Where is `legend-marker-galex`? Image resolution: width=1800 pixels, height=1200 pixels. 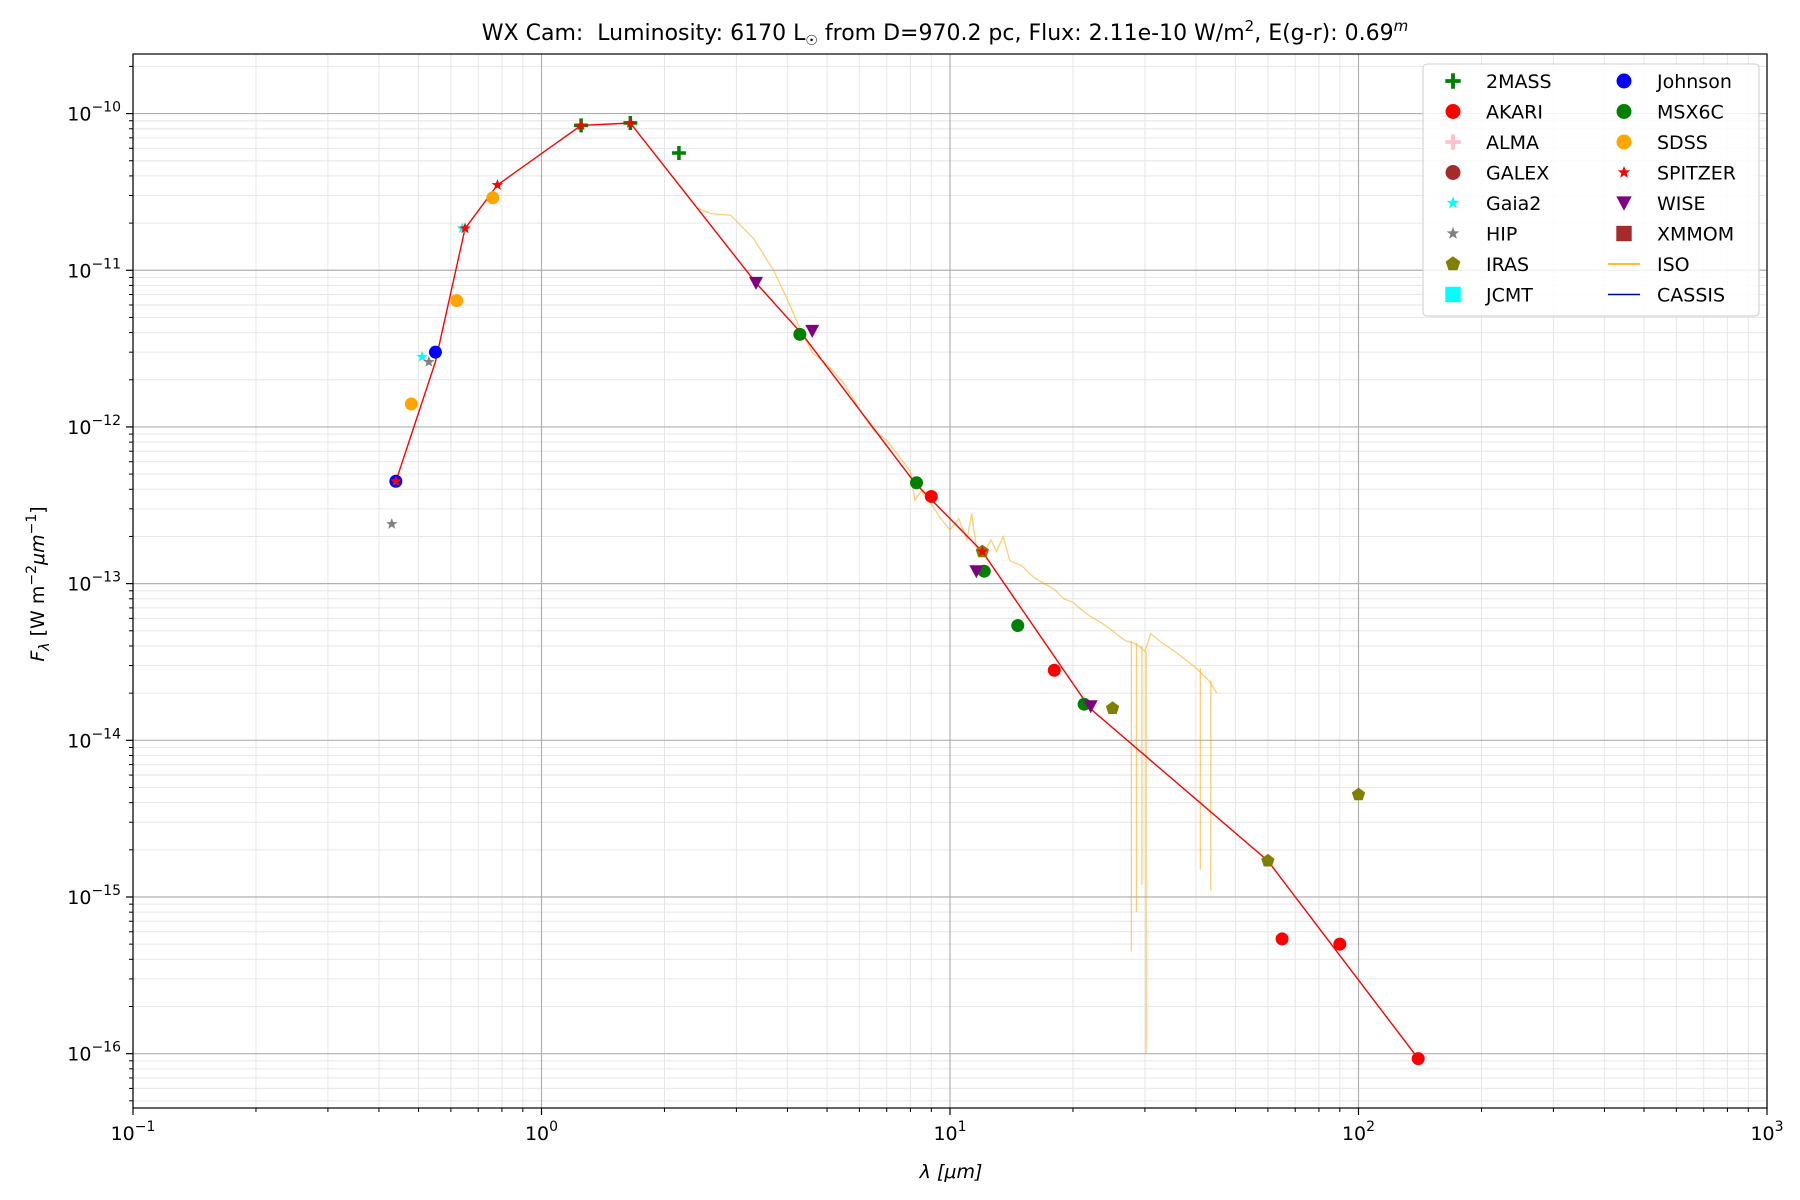
legend-marker-galex is located at coordinates (1453, 172).